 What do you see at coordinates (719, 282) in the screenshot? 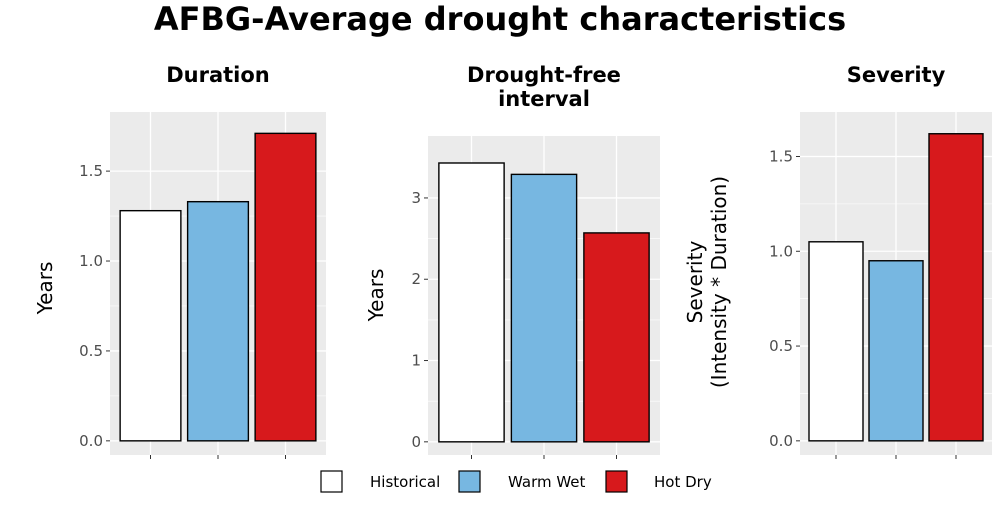
I see `y-axis-label: (Intensity * Duration)` at bounding box center [719, 282].